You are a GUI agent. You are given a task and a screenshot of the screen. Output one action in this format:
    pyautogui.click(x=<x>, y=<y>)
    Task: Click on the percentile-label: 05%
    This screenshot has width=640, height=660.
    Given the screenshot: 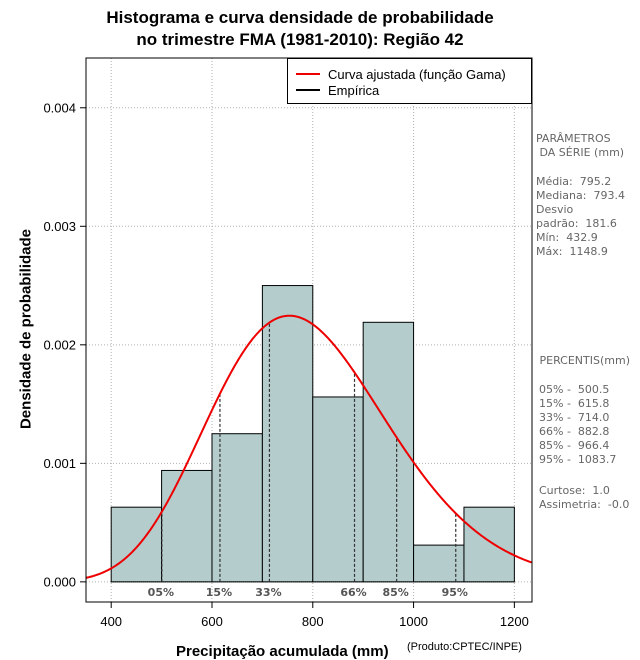 What is the action you would take?
    pyautogui.click(x=161, y=592)
    